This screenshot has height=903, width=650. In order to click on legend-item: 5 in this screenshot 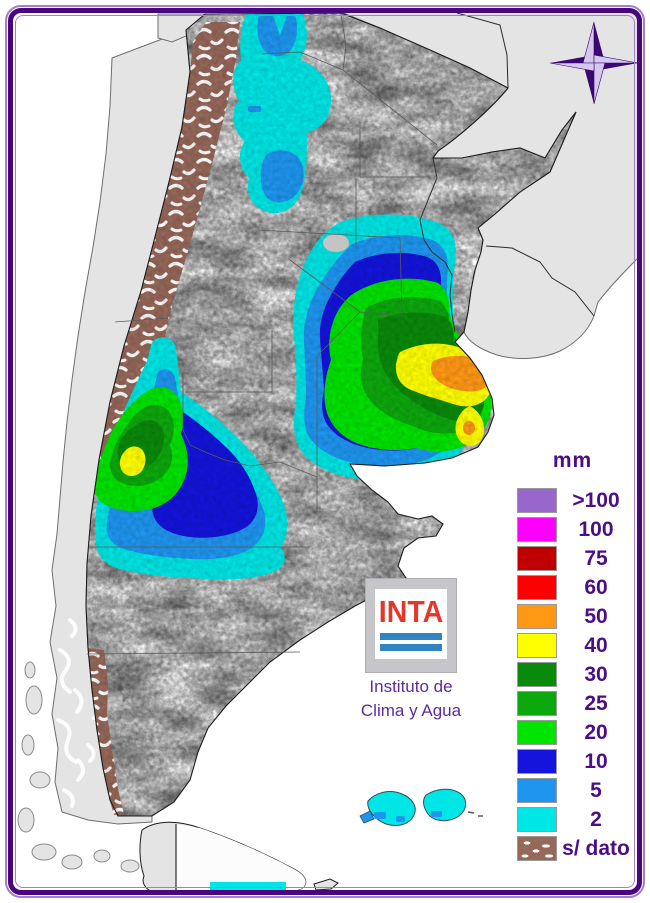, I will do `click(576, 790)`.